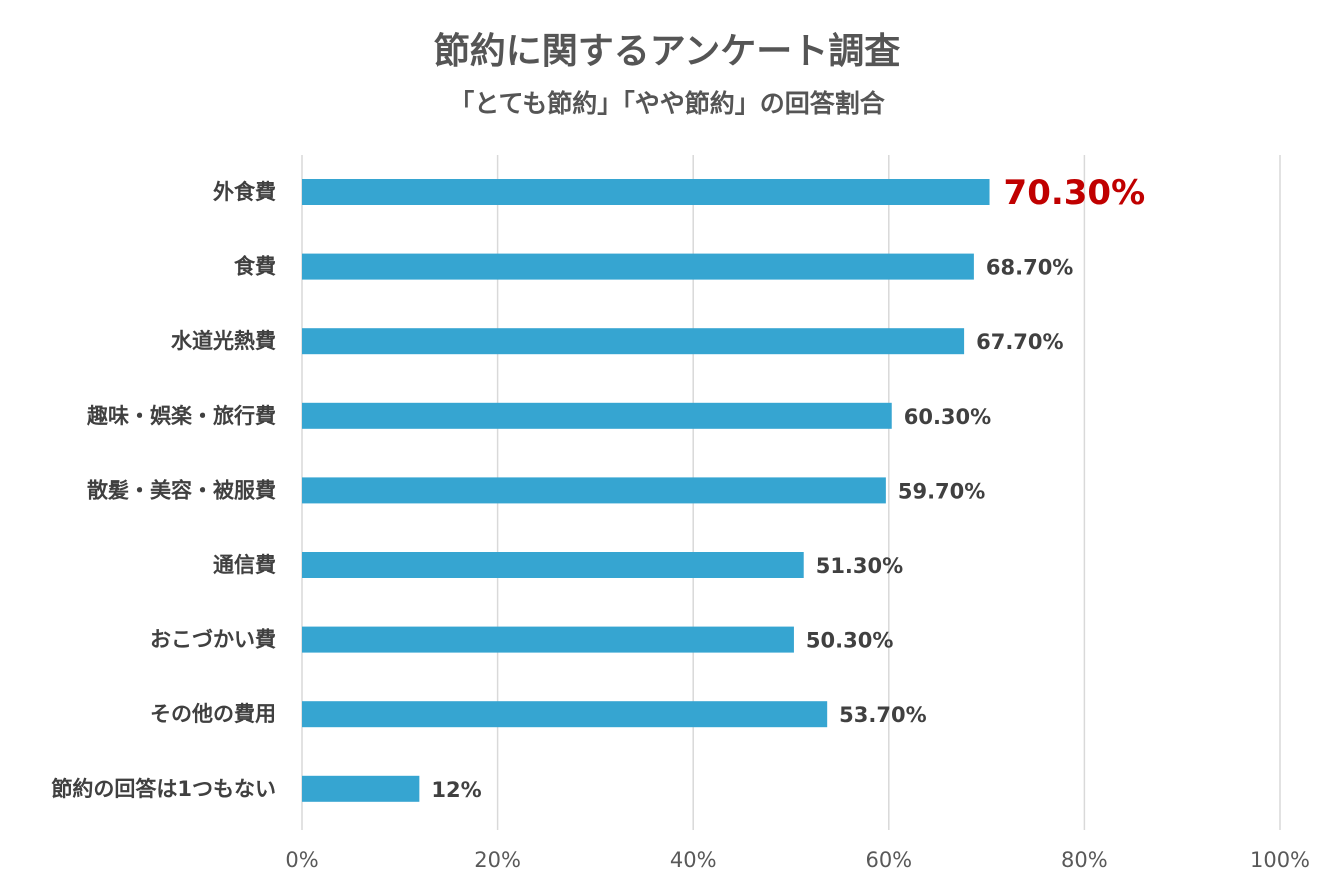  Describe the element at coordinates (941, 491) in the screenshot. I see `value-label: 59.70%` at that location.